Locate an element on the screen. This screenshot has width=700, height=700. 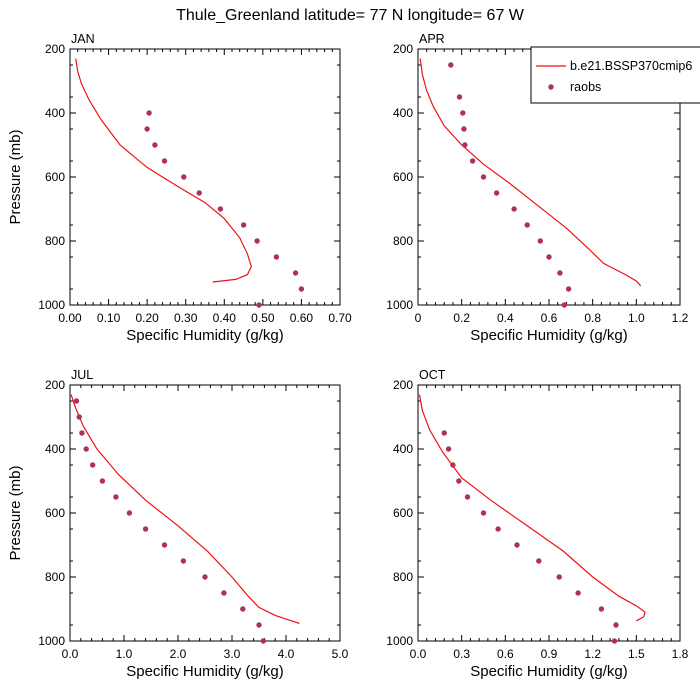
x-tick-label-oct: 0.6 is located at coordinates (505, 654).